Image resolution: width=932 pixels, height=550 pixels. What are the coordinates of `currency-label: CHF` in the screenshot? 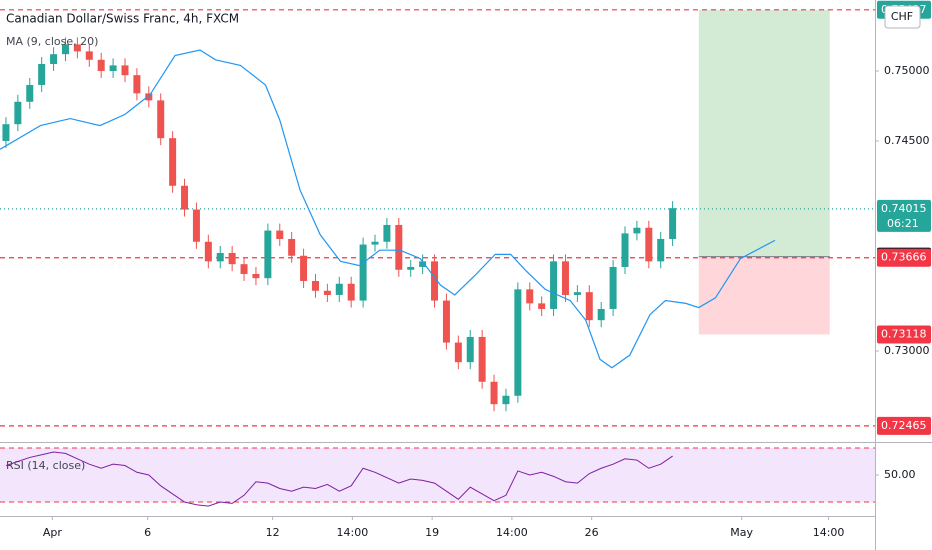 It's located at (902, 16).